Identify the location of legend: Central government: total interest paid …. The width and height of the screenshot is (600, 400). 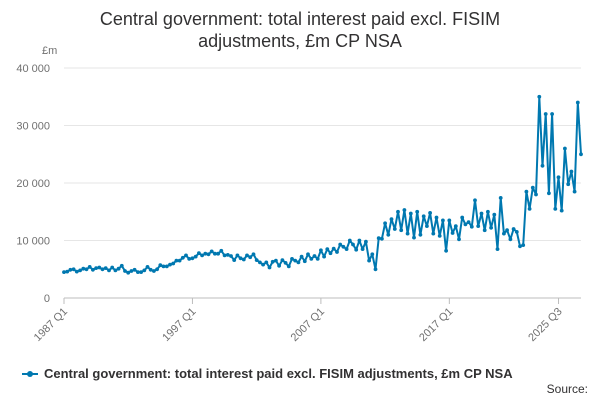
(267, 373).